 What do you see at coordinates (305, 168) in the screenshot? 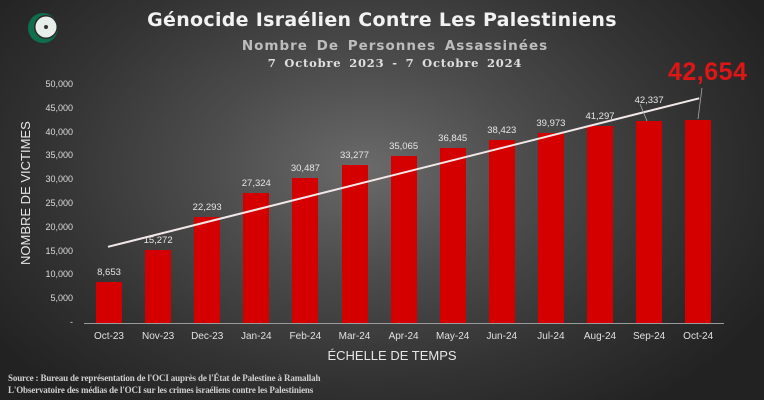
I see `bar-value-label: 30,487` at bounding box center [305, 168].